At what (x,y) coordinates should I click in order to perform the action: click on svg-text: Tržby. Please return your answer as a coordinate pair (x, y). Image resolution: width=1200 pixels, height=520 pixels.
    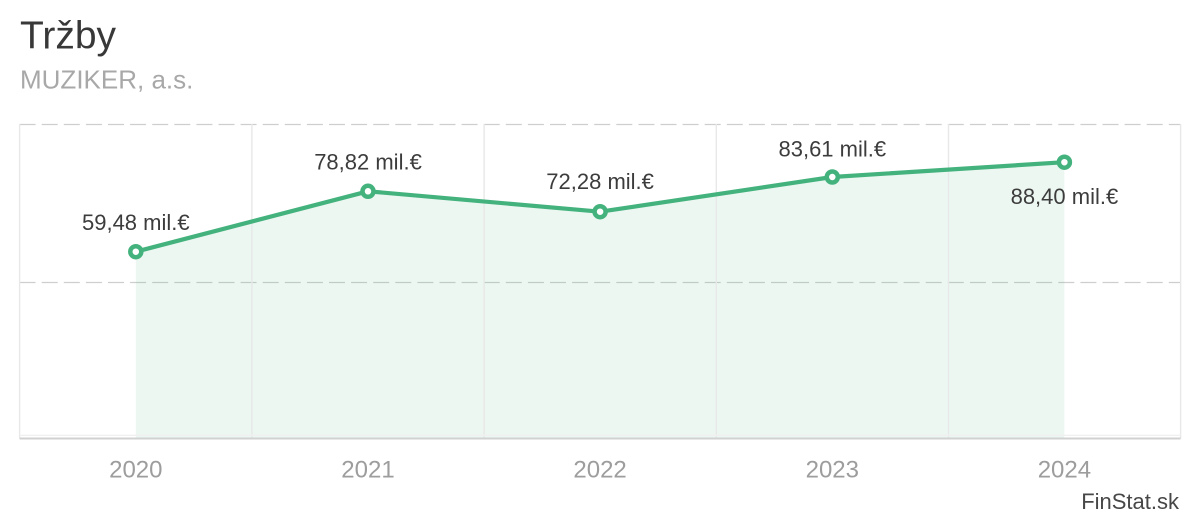
    Looking at the image, I should click on (68, 36).